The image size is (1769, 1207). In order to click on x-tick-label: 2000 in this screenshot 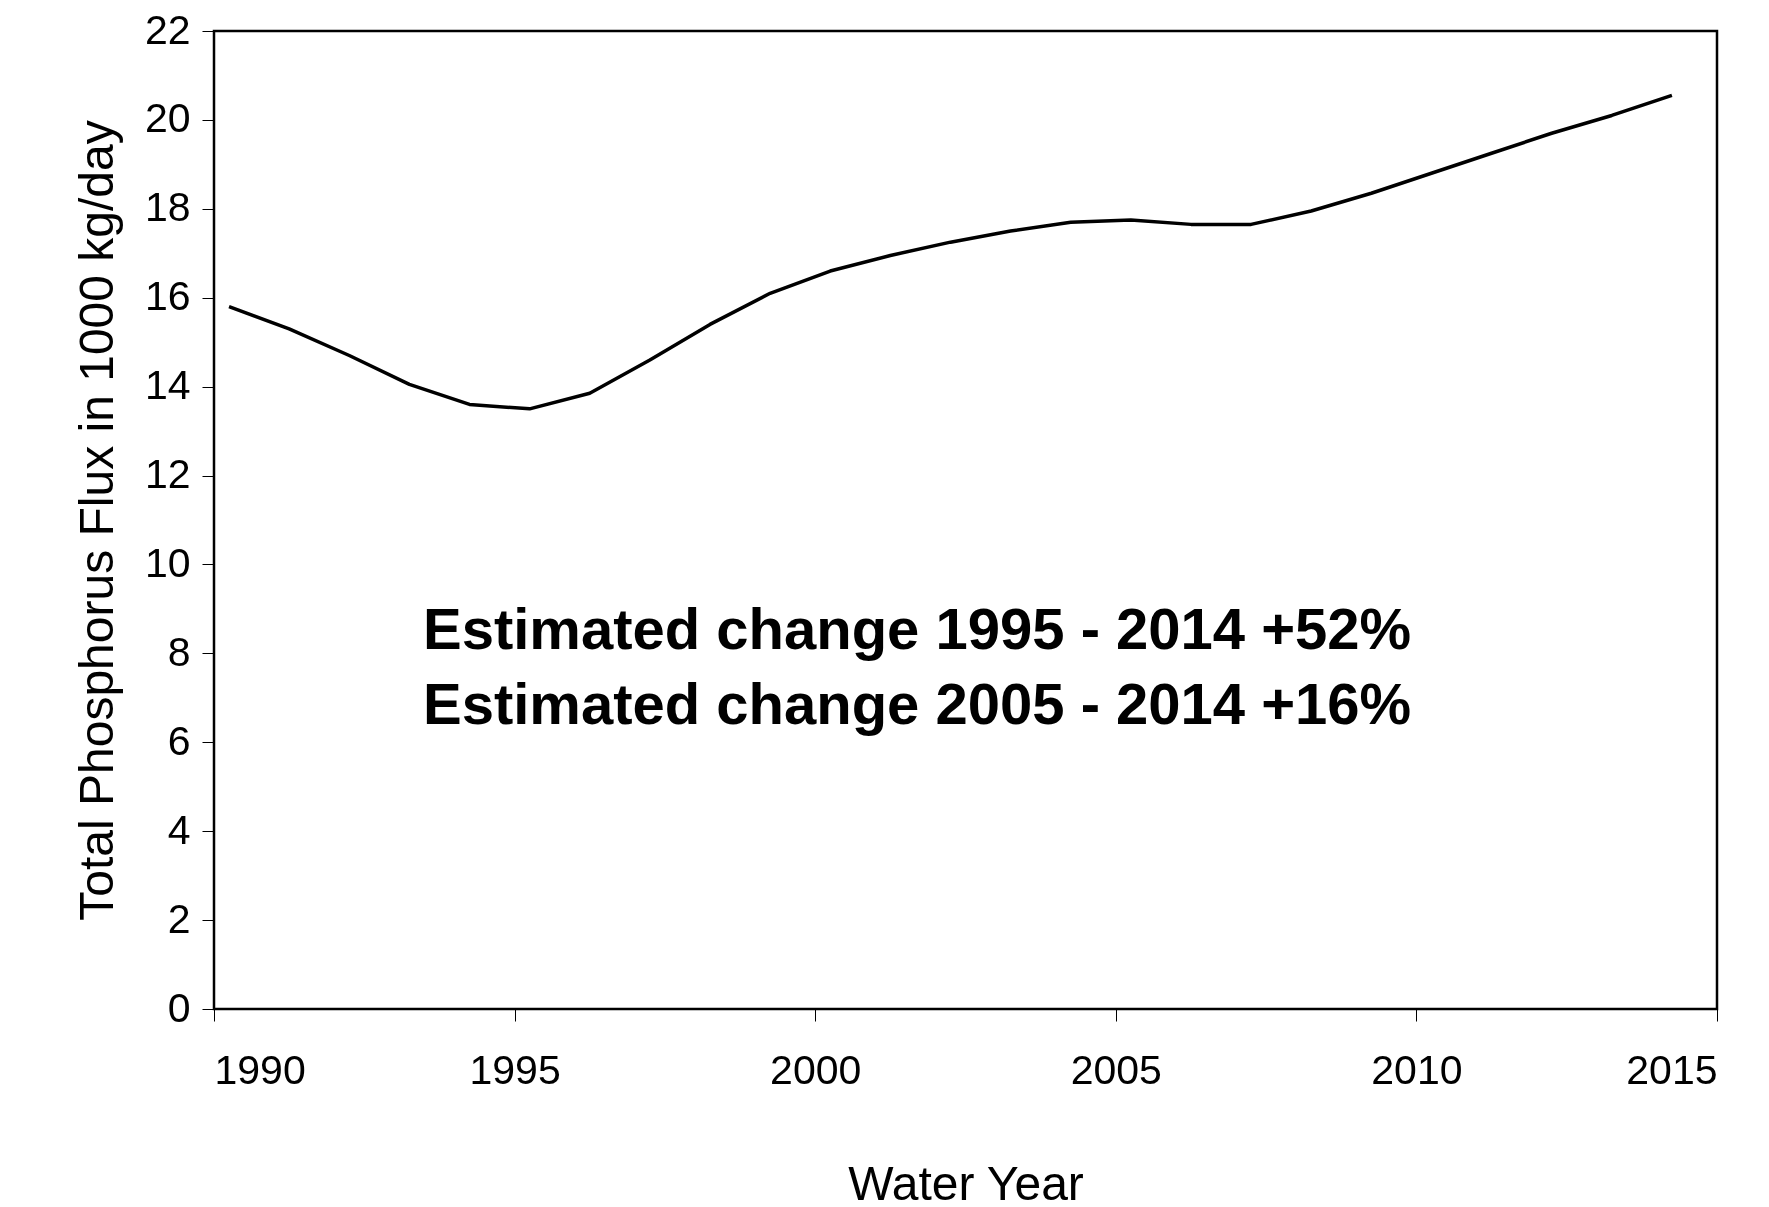, I will do `click(816, 1069)`.